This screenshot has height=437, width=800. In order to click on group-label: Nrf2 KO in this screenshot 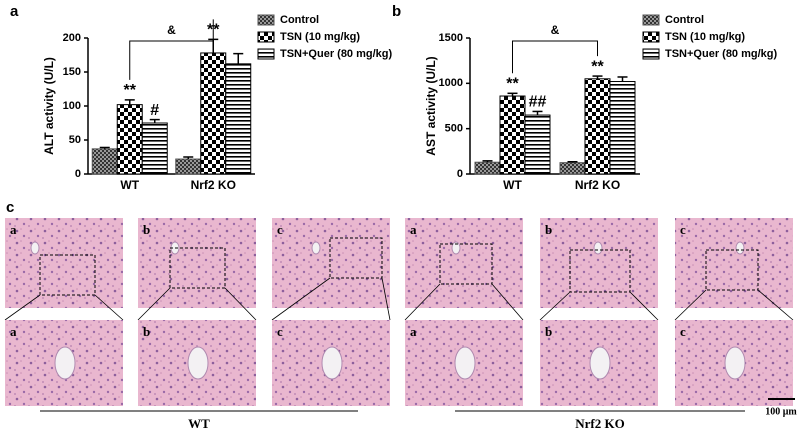, I will do `click(599, 423)`.